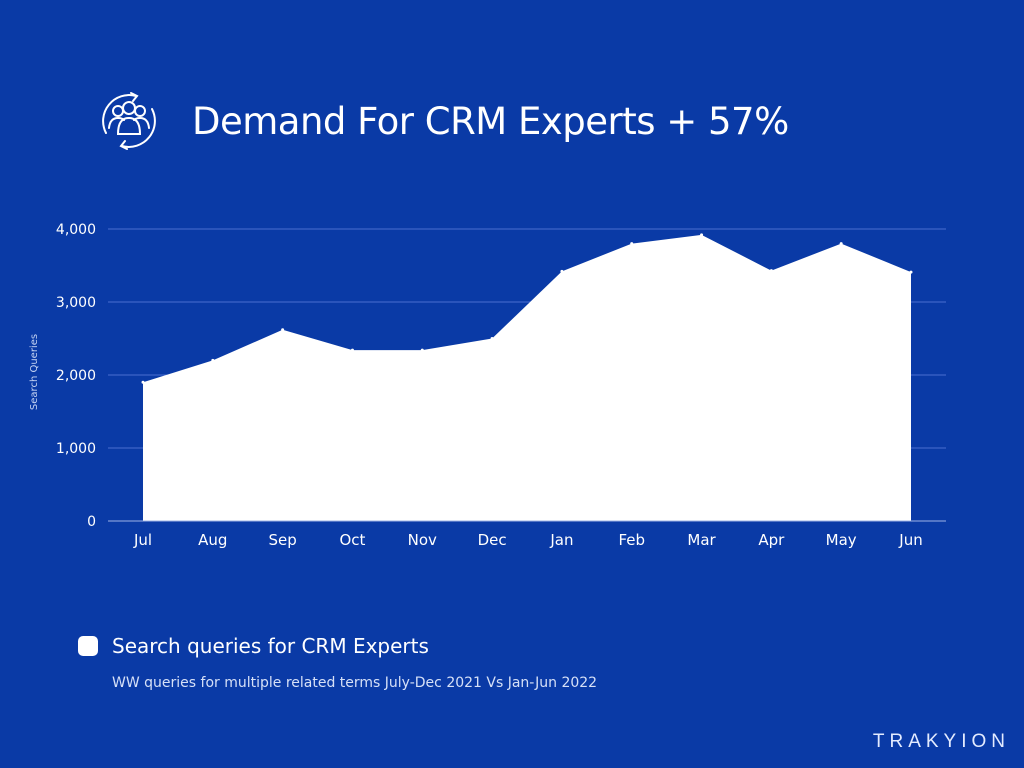 This screenshot has height=768, width=1024. I want to click on x-tick-label: Dec, so click(492, 540).